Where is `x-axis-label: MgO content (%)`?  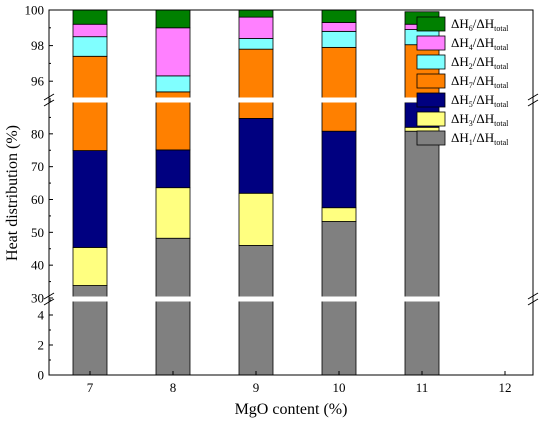
x-axis-label: MgO content (%) is located at coordinates (291, 409).